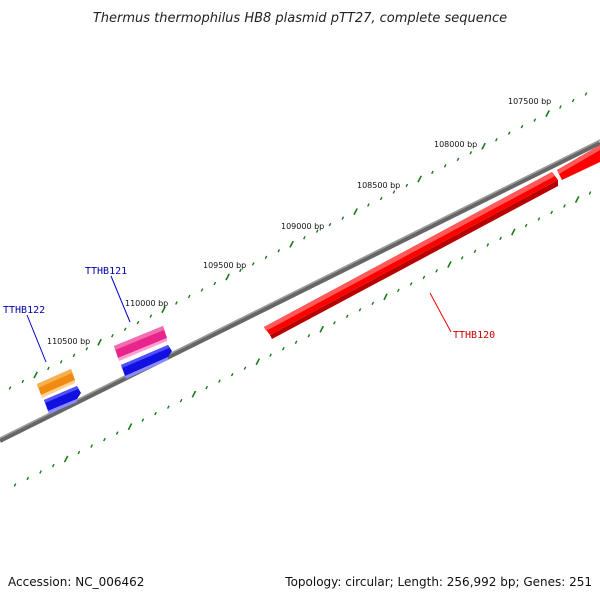  What do you see at coordinates (455, 144) in the screenshot?
I see `scale-label-108000: 108000 bp` at bounding box center [455, 144].